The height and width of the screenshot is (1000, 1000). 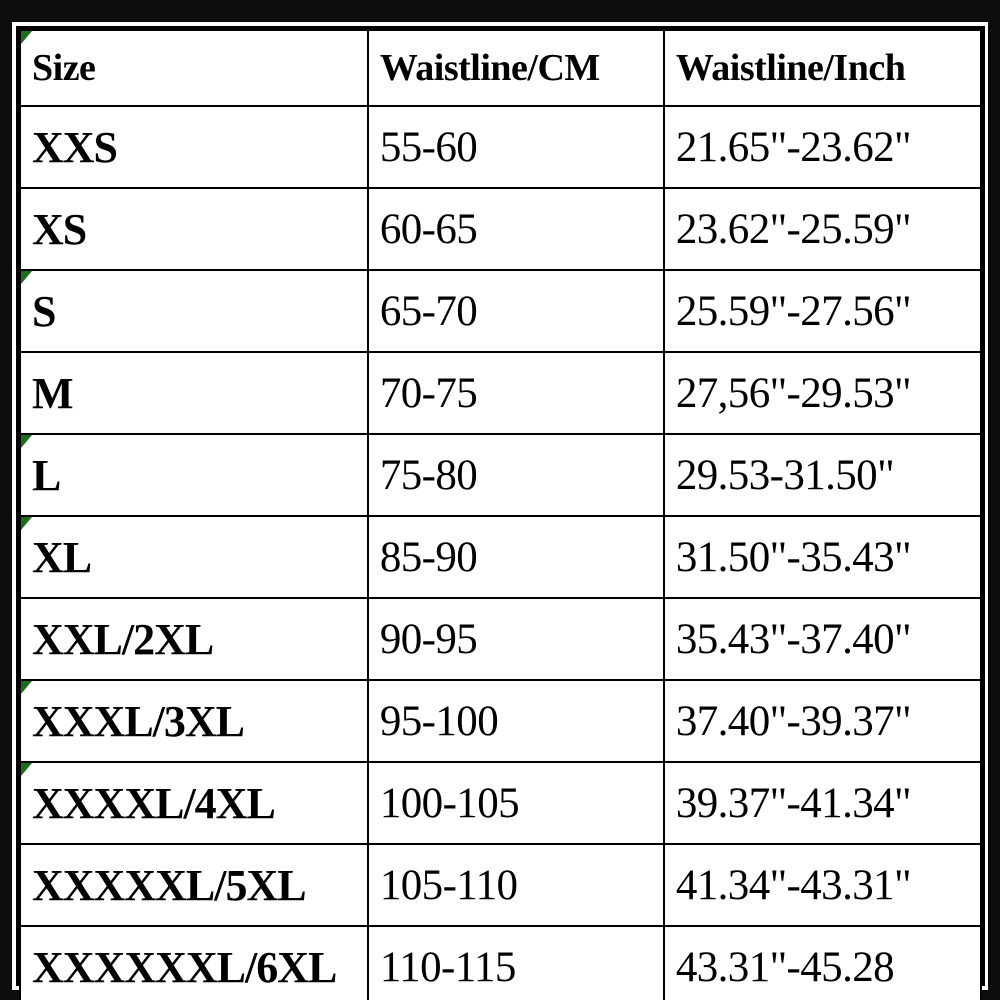 What do you see at coordinates (515, 68) in the screenshot?
I see `column-header-waistline-cm: Waistline/CM` at bounding box center [515, 68].